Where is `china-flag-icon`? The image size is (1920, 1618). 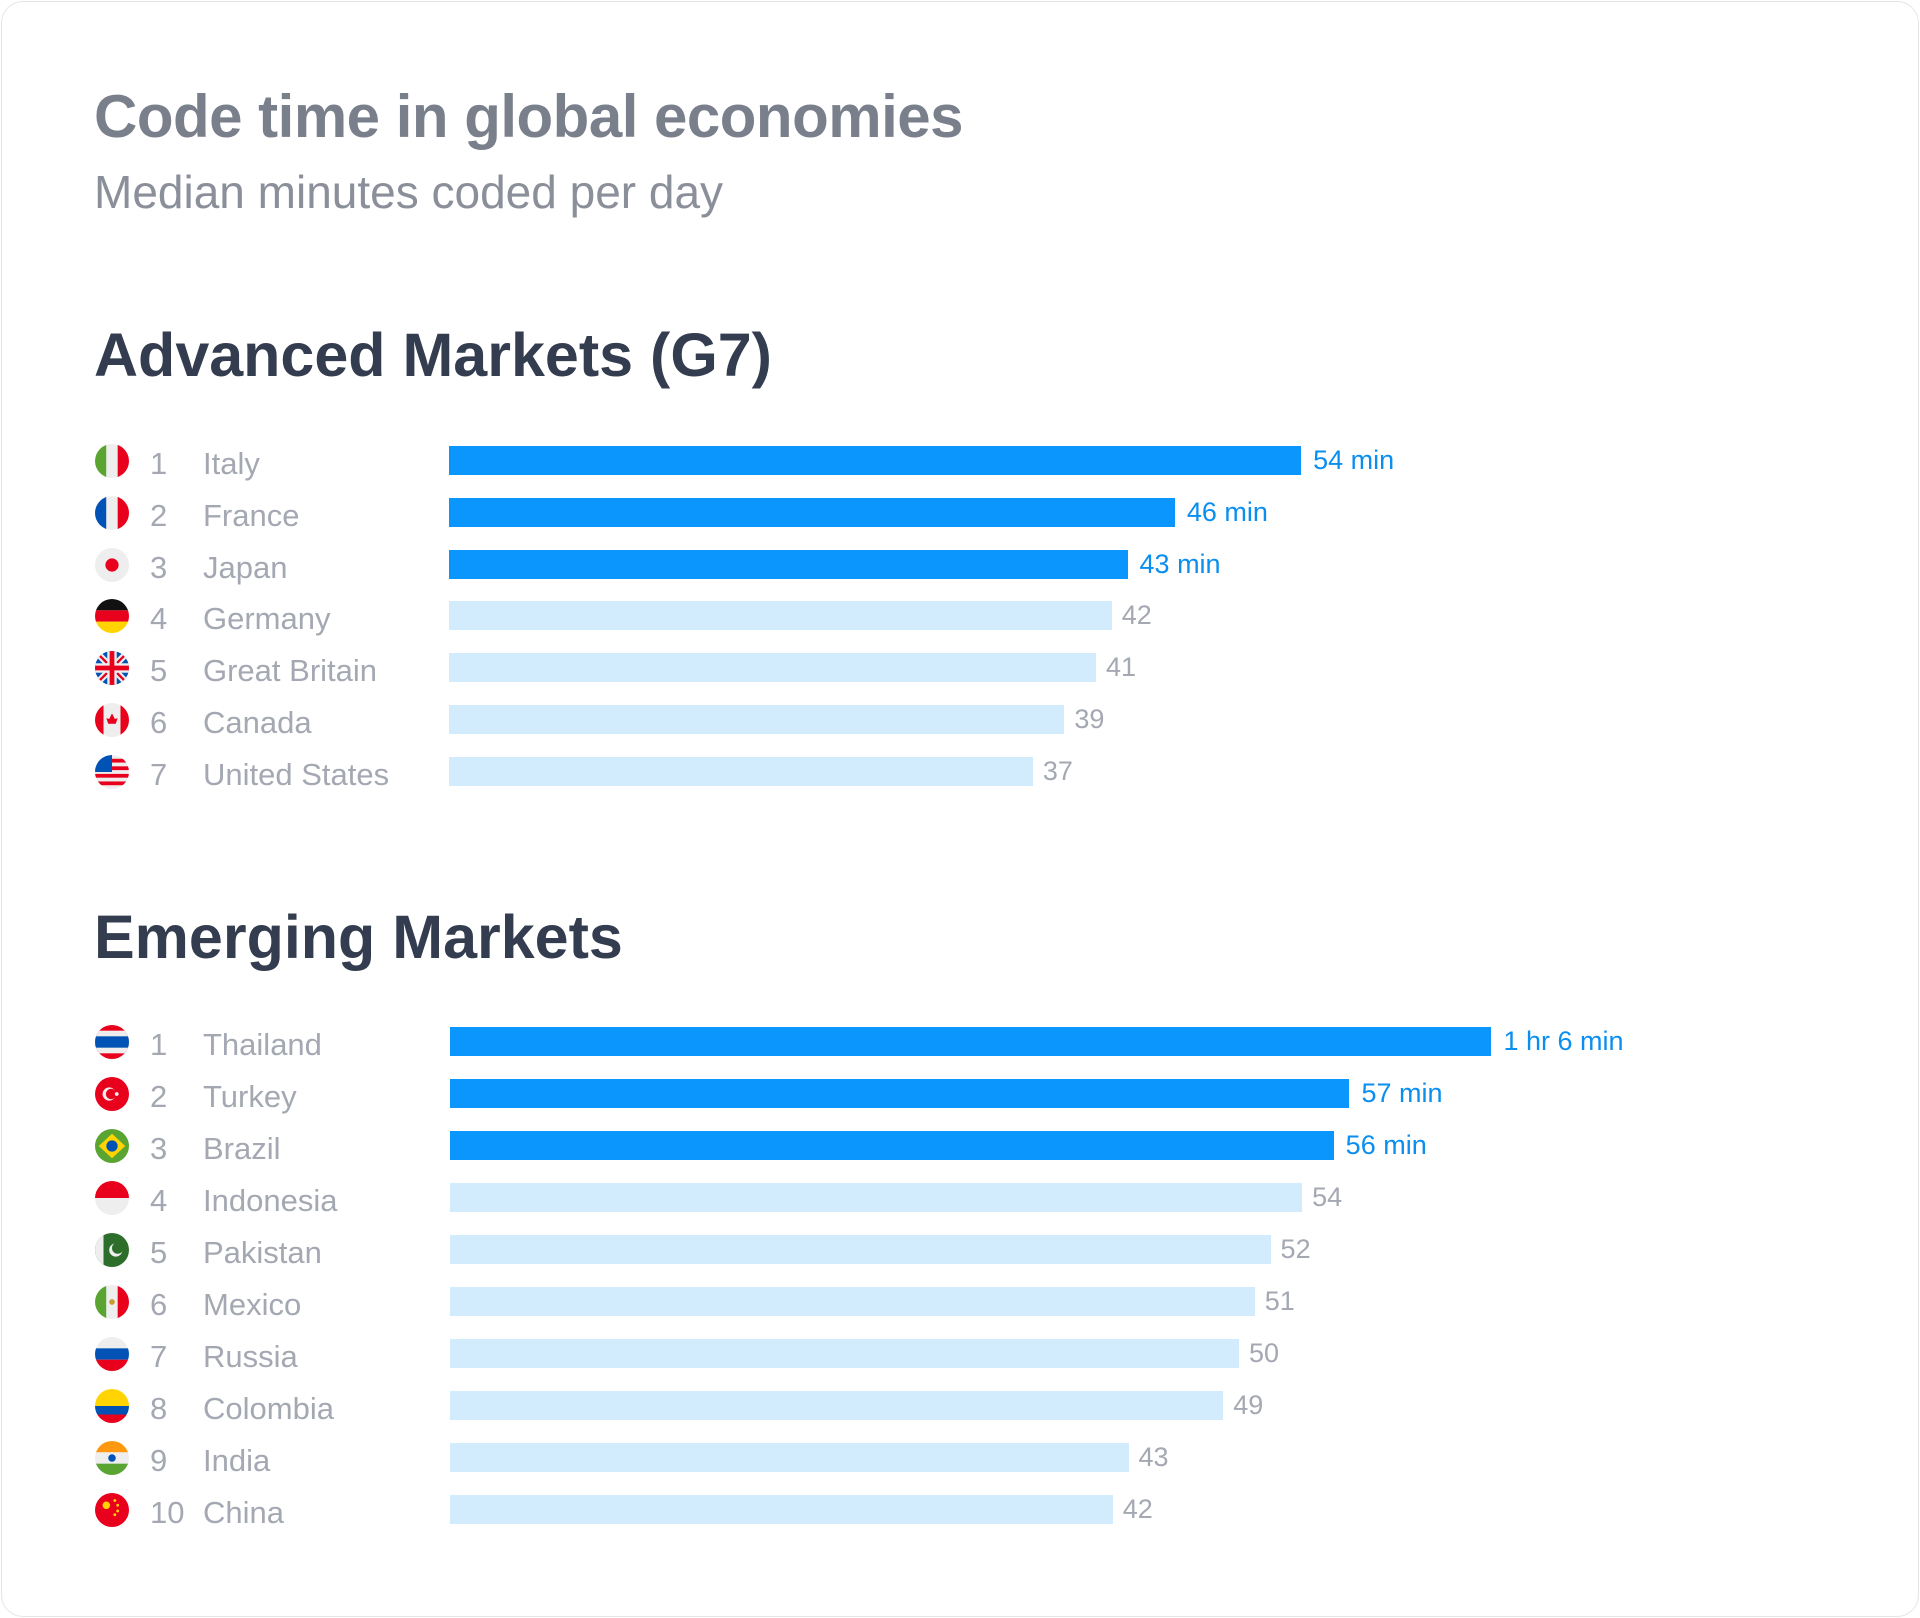 china-flag-icon is located at coordinates (112, 1510).